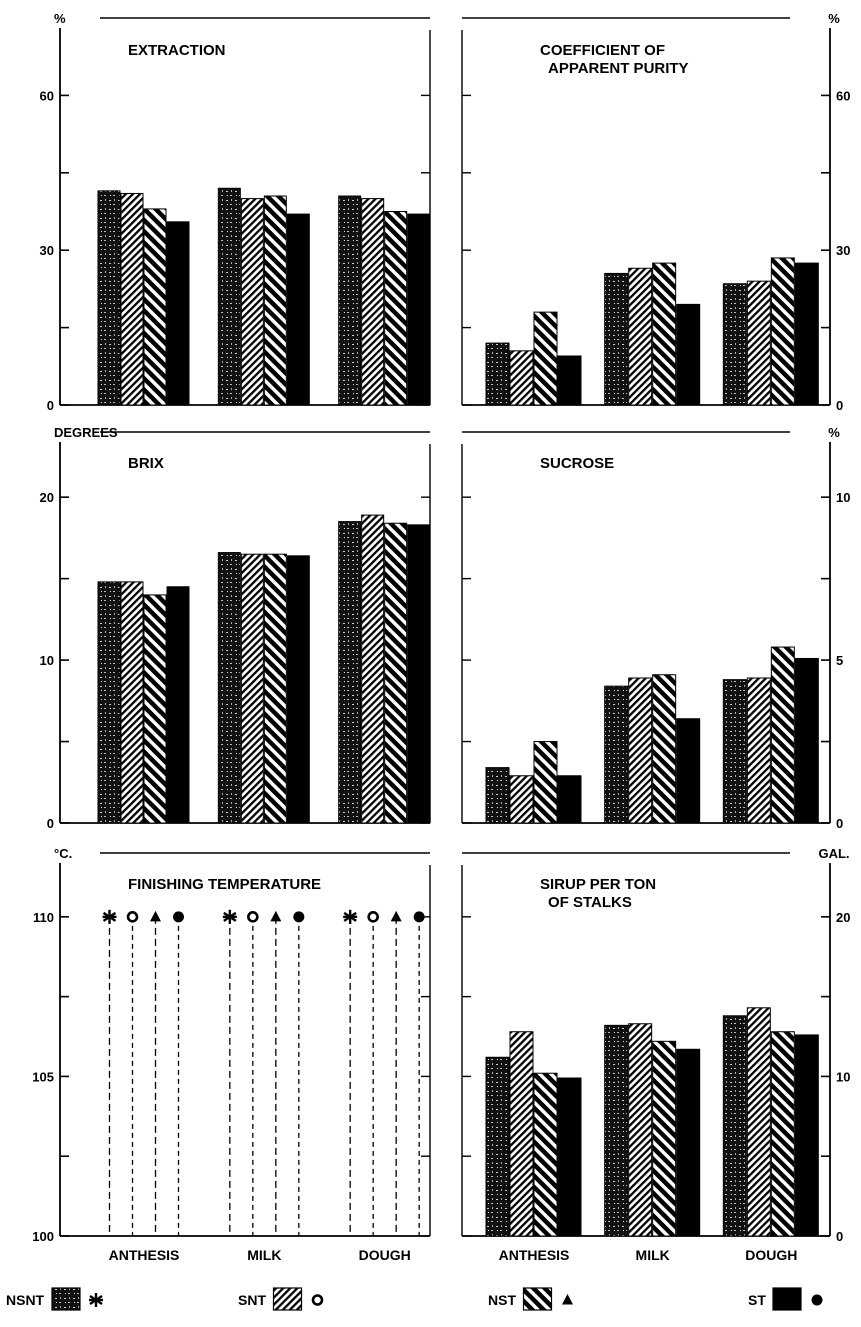 The height and width of the screenshot is (1327, 861). I want to click on point-nsnt-dough, so click(350, 916).